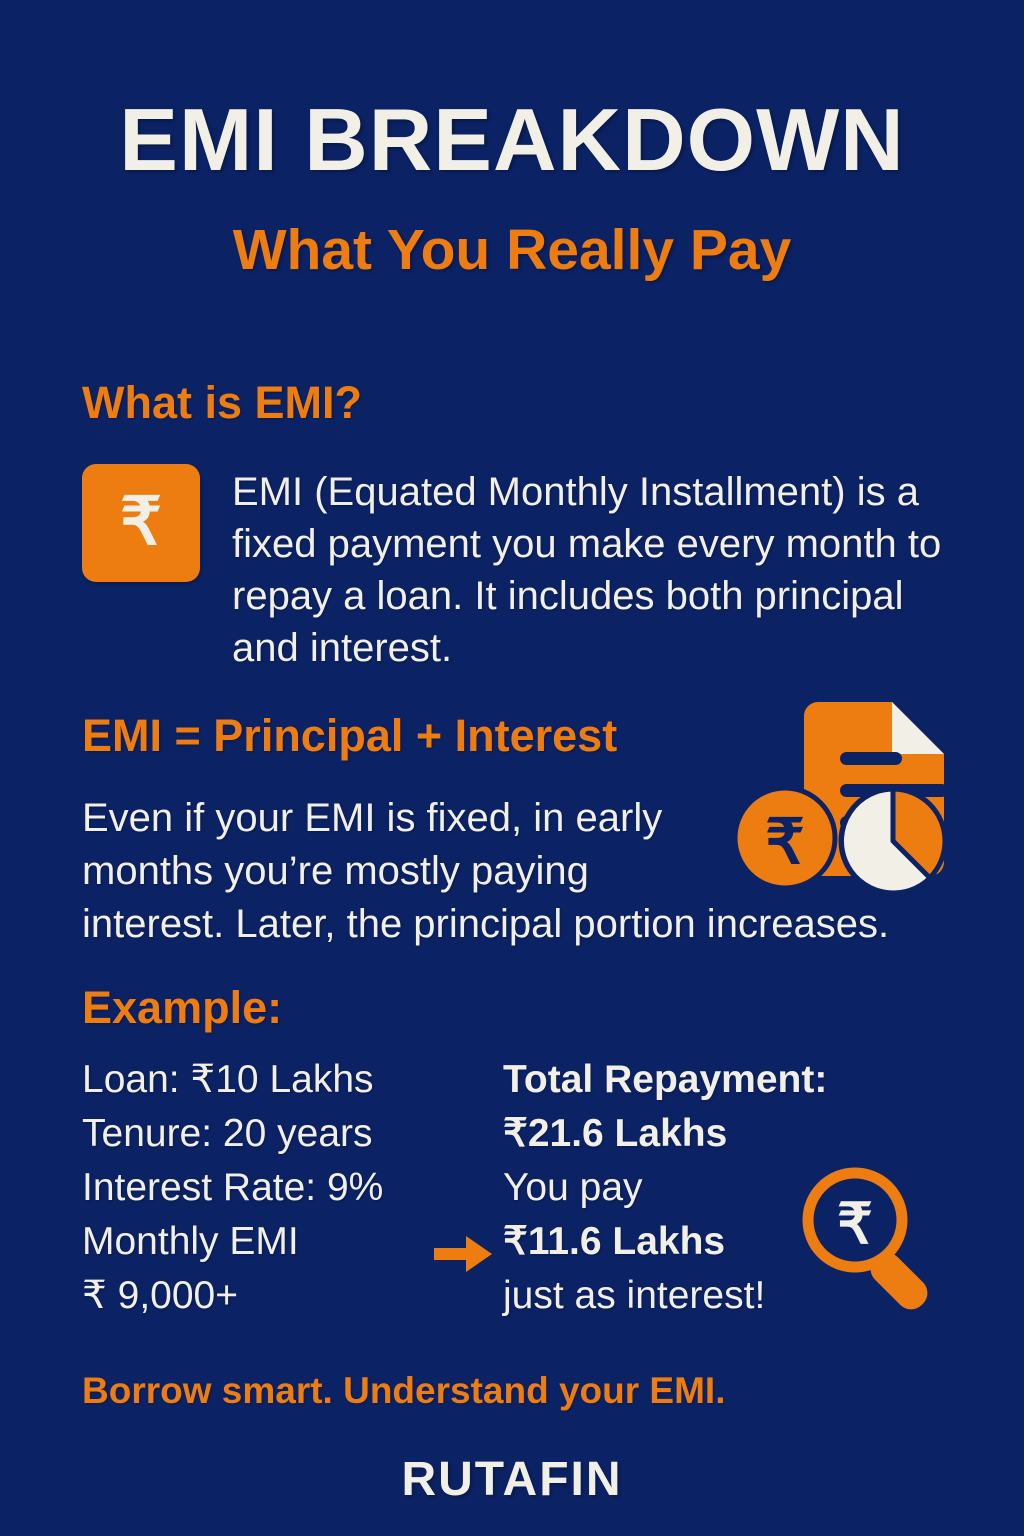 Image resolution: width=1024 pixels, height=1536 pixels. I want to click on example-left-line: Loan: ₹10 Lakhs, so click(228, 1079).